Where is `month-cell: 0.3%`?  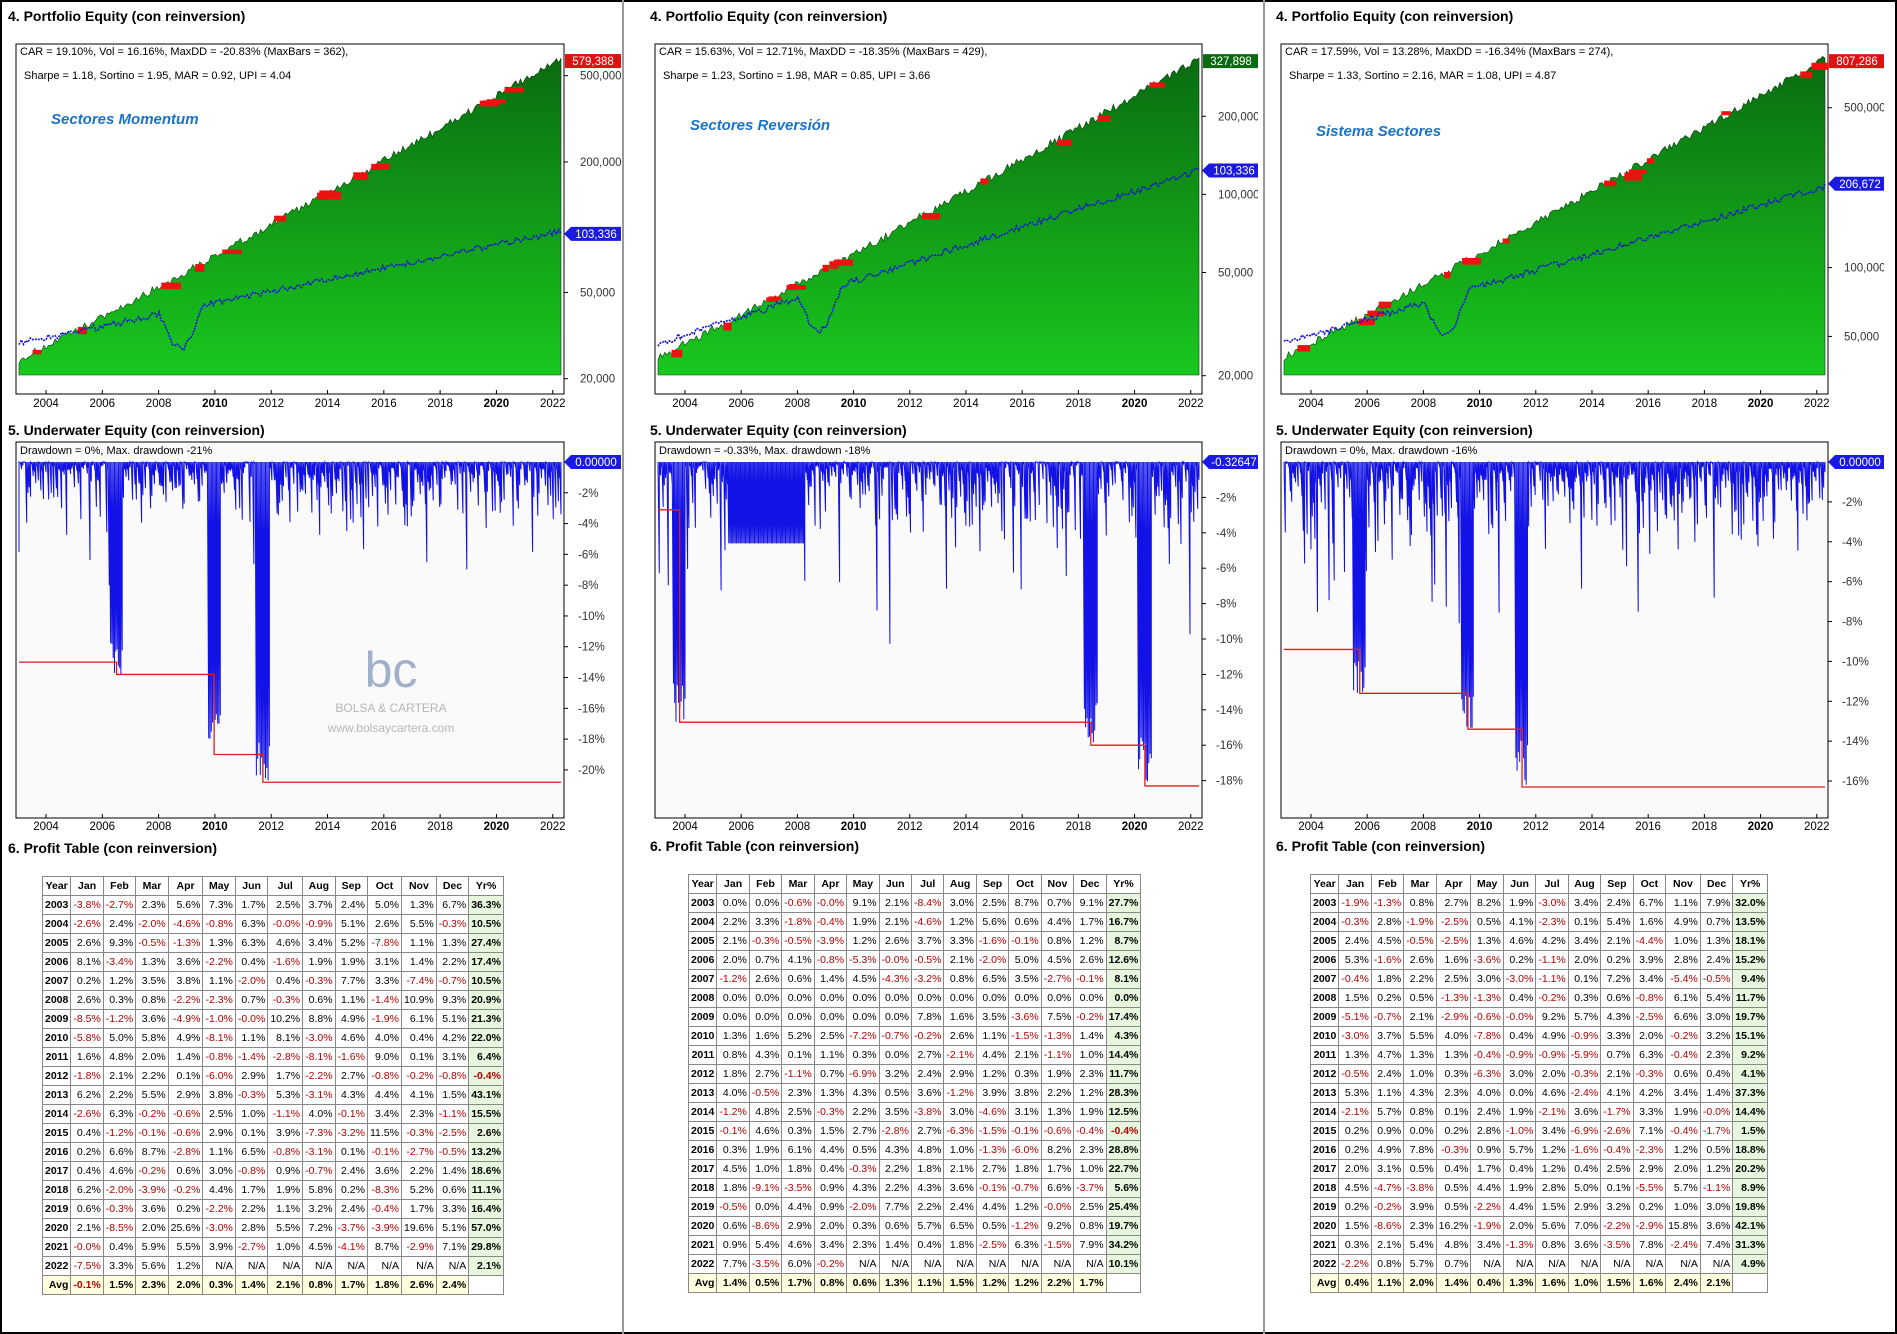 month-cell: 0.3% is located at coordinates (1584, 998).